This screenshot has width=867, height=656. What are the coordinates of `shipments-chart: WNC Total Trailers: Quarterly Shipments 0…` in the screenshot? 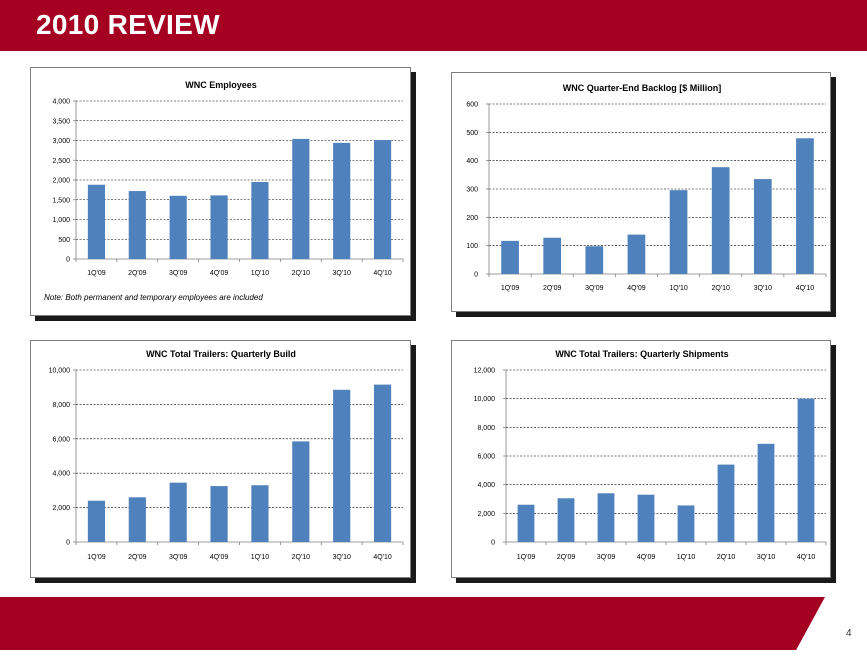 It's located at (650, 455).